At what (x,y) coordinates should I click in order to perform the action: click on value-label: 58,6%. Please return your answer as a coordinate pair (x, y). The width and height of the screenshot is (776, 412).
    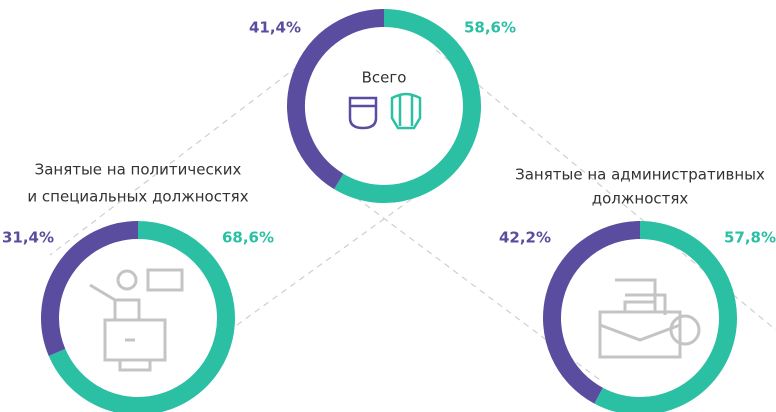
    Looking at the image, I should click on (490, 28).